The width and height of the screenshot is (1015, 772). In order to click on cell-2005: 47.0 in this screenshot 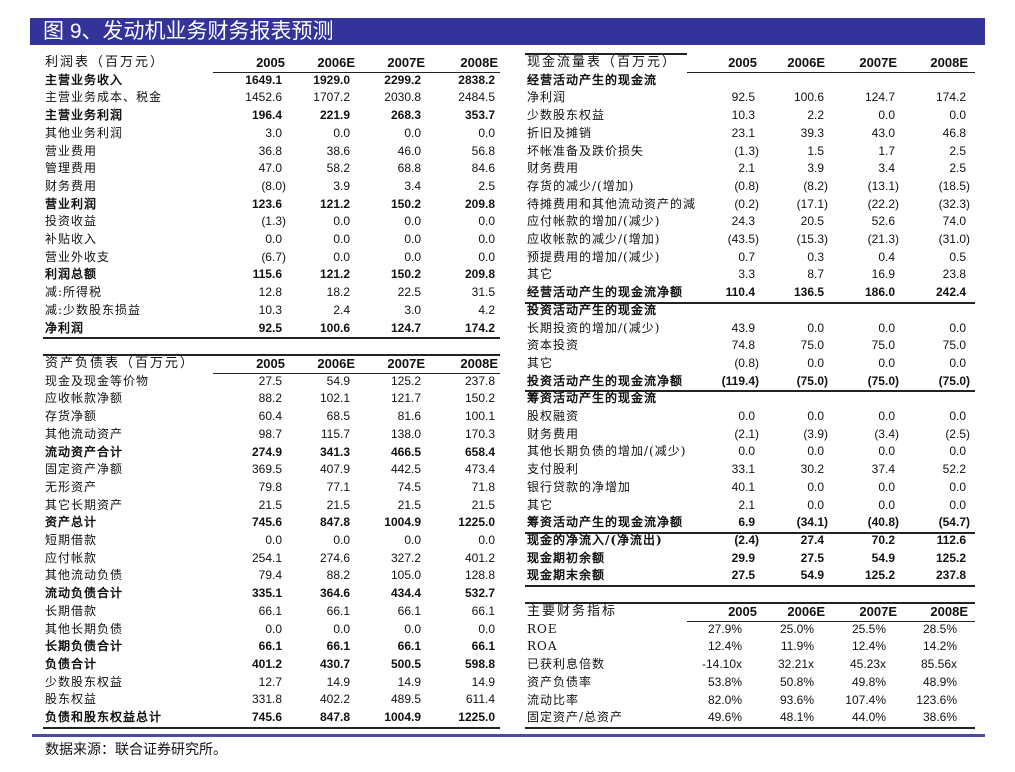, I will do `click(270, 168)`.